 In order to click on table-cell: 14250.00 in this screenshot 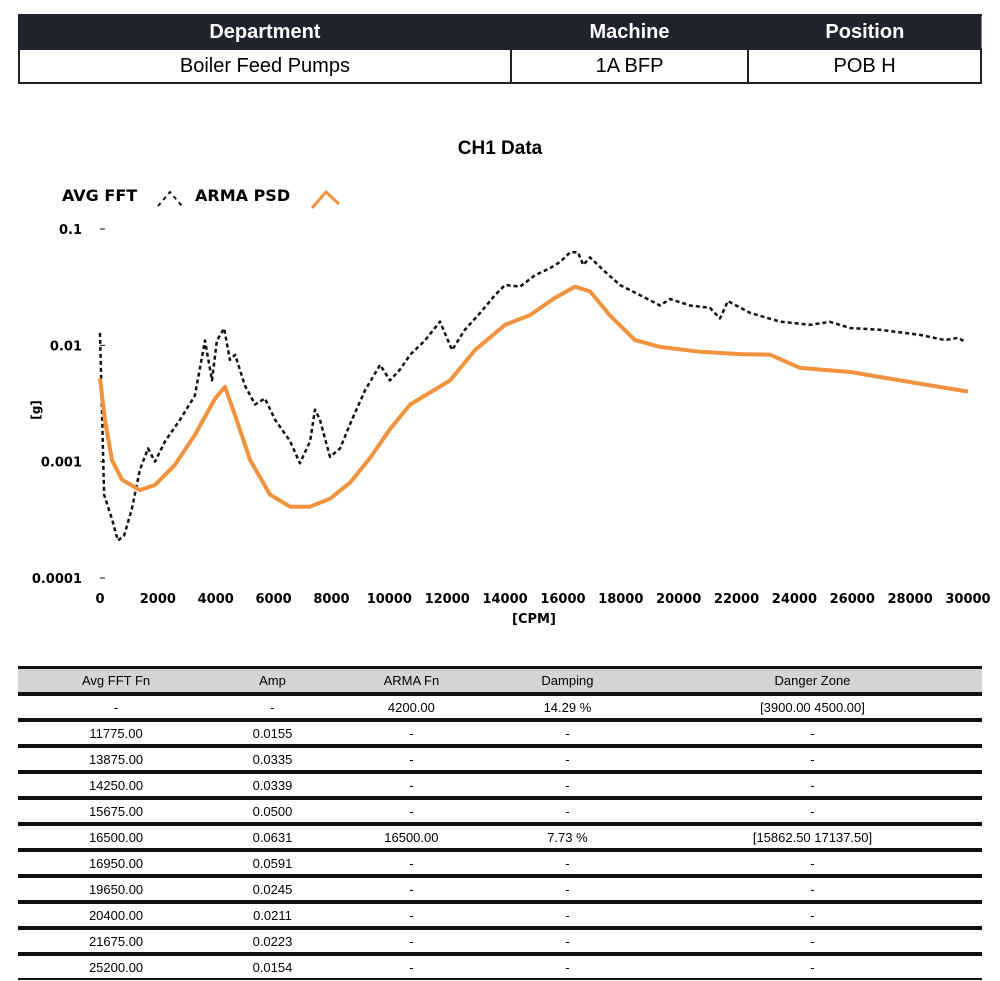, I will do `click(116, 786)`.